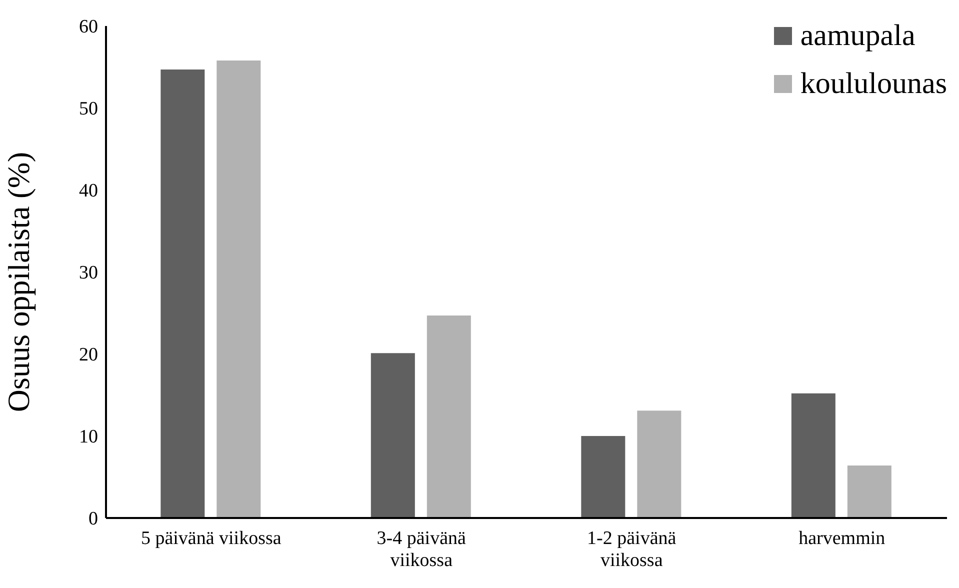  Describe the element at coordinates (88, 437) in the screenshot. I see `y-tick-label: 10` at that location.